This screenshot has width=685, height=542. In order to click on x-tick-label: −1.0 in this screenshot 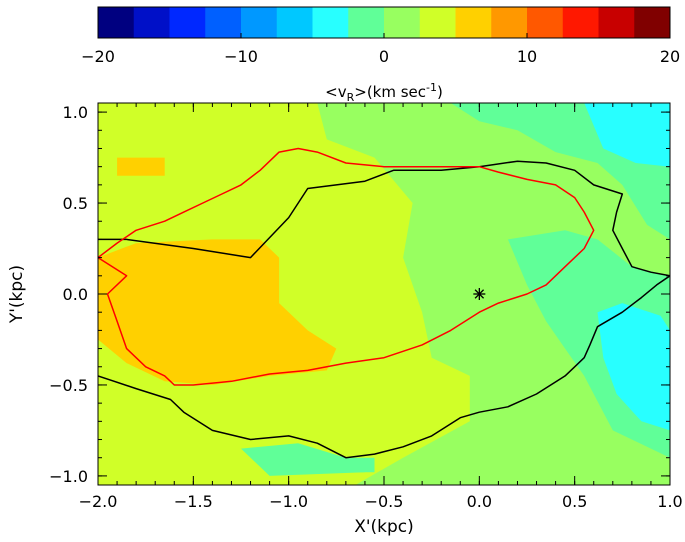, I will do `click(288, 501)`.